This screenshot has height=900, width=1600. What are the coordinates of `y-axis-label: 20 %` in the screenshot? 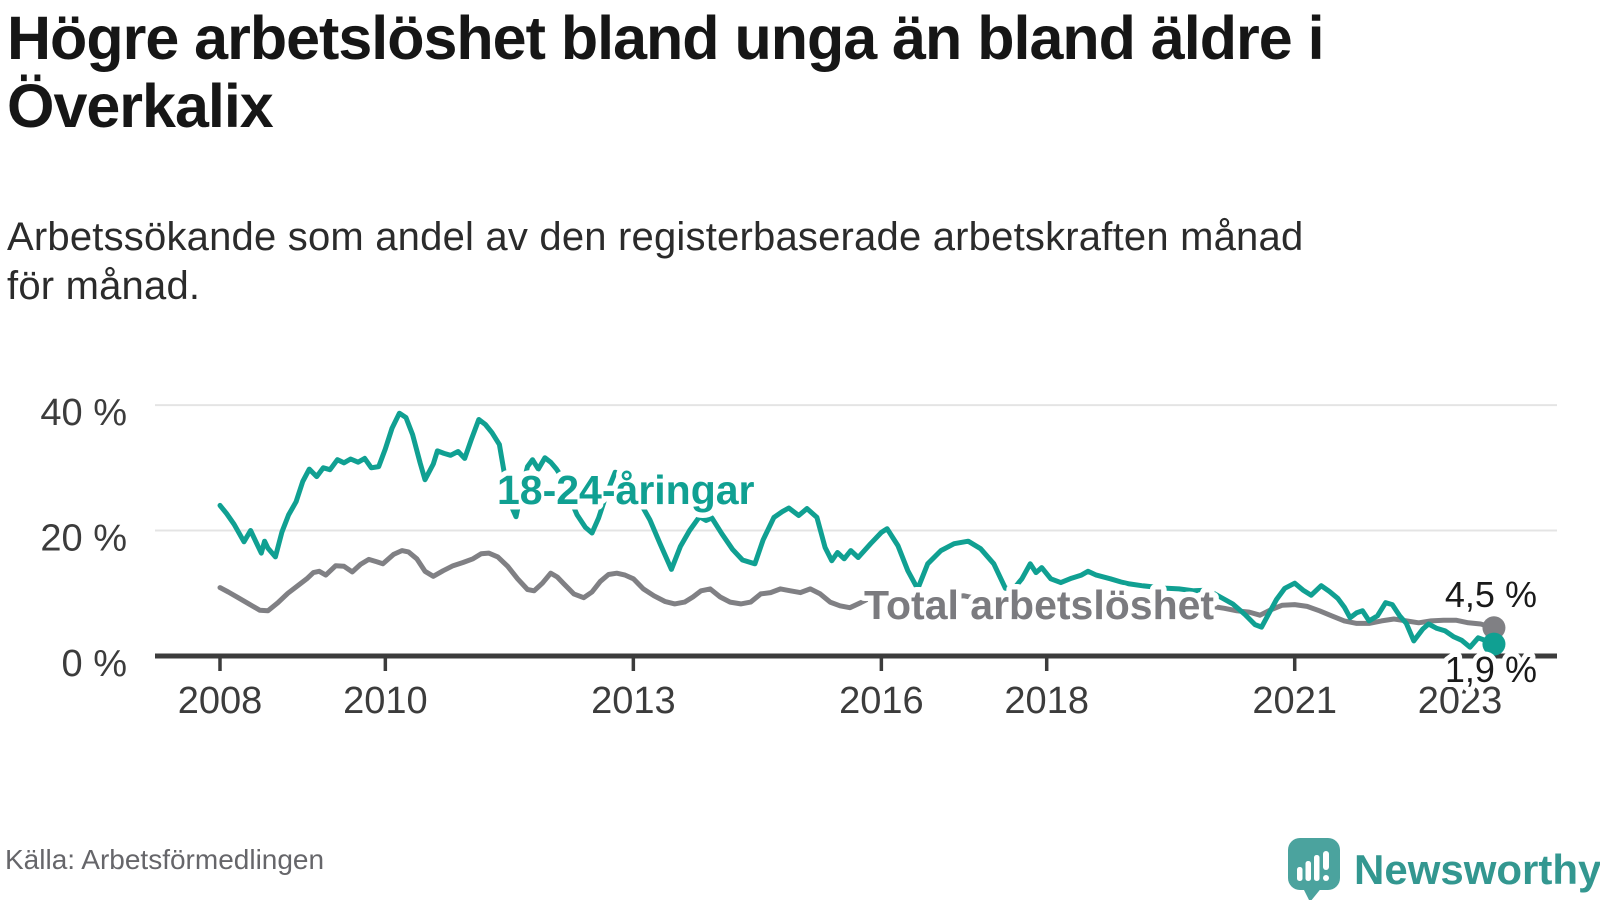 It's located at (83, 539).